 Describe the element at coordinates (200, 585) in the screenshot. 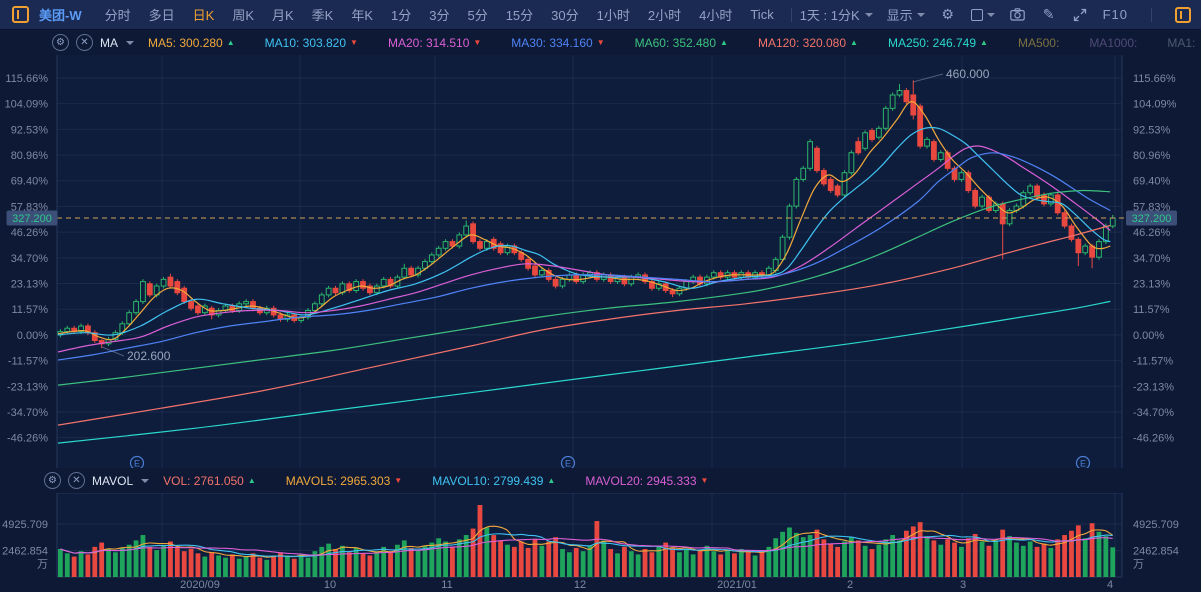

I see `svg-text: 2020/09` at that location.